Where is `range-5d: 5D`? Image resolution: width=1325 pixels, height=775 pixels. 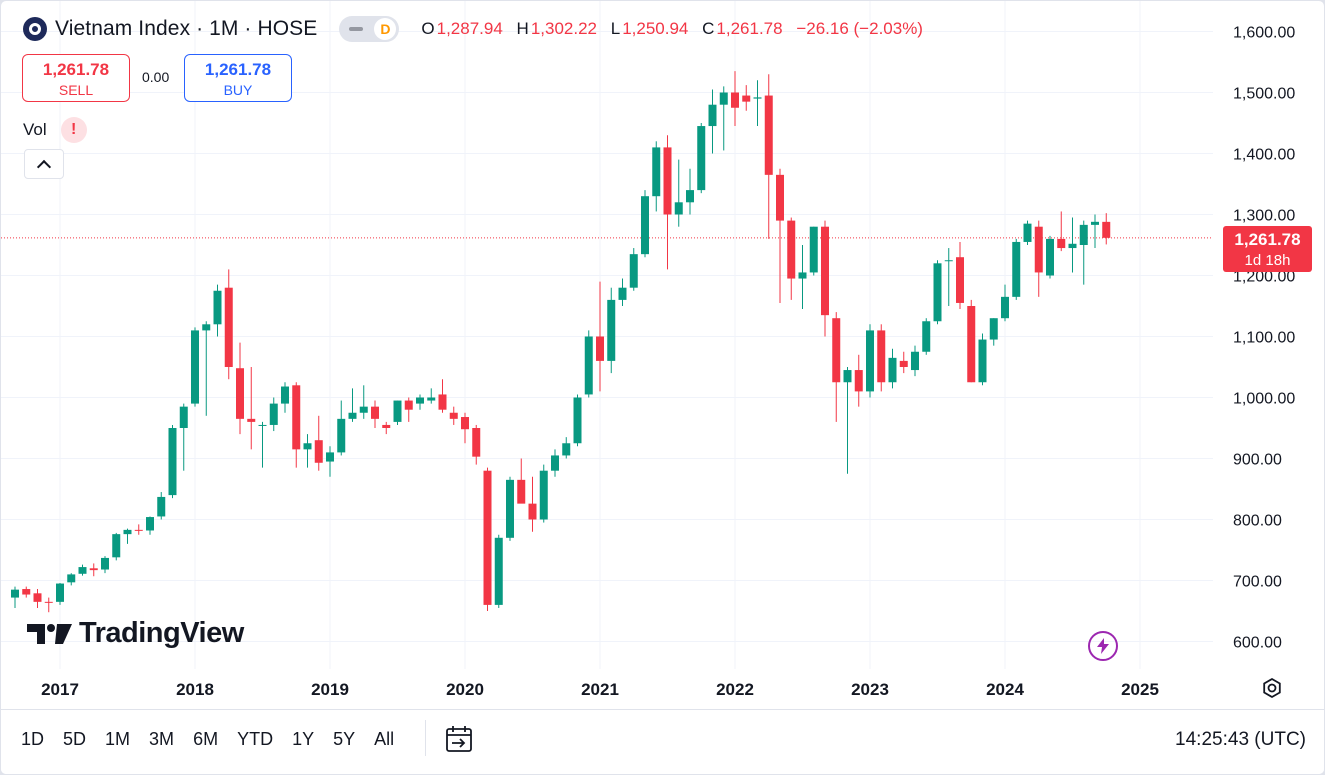
range-5d: 5D is located at coordinates (75, 739).